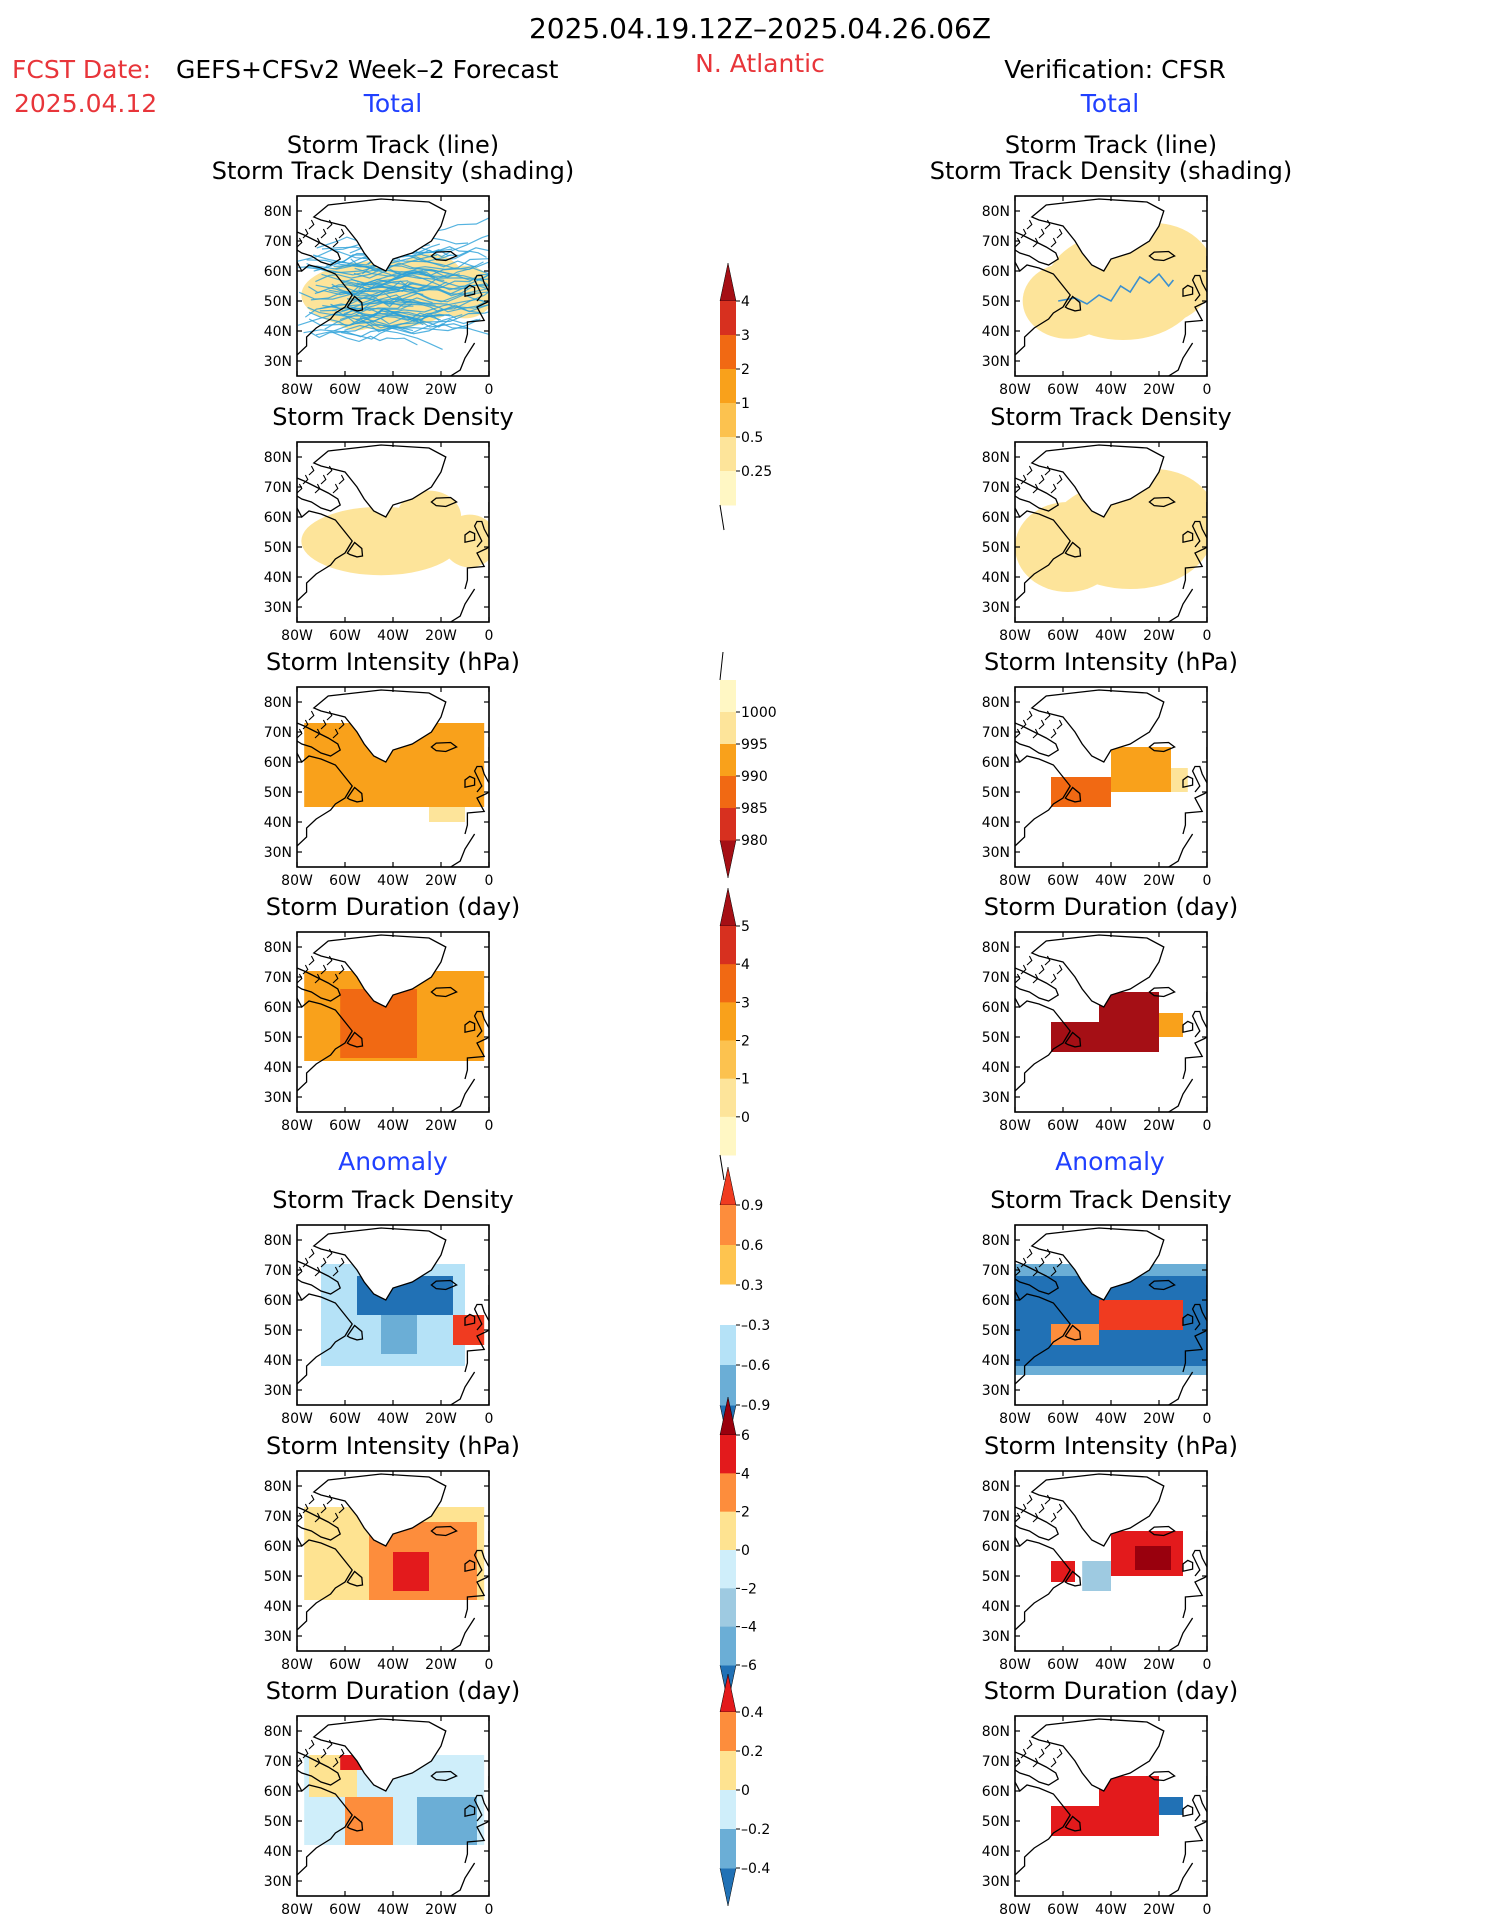  What do you see at coordinates (745, 1118) in the screenshot?
I see `colorbar-label: 0` at bounding box center [745, 1118].